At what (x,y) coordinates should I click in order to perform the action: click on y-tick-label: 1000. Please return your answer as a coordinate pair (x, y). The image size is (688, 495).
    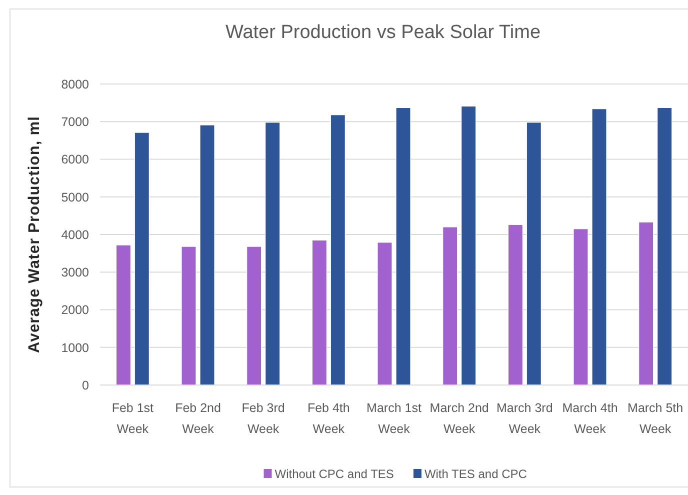
    Looking at the image, I should click on (75, 347).